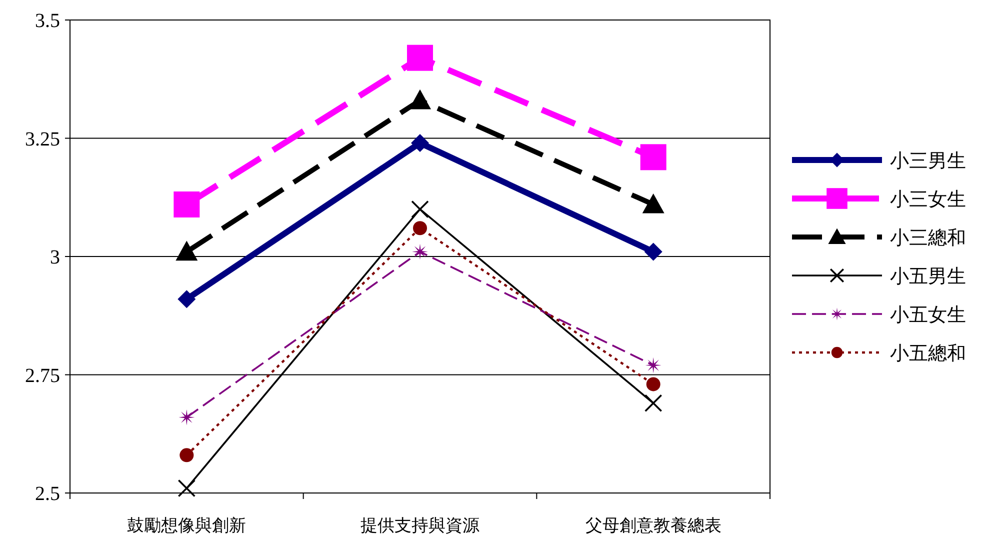 This screenshot has height=538, width=981. Describe the element at coordinates (928, 315) in the screenshot. I see `legend-label: 小五女生` at that location.